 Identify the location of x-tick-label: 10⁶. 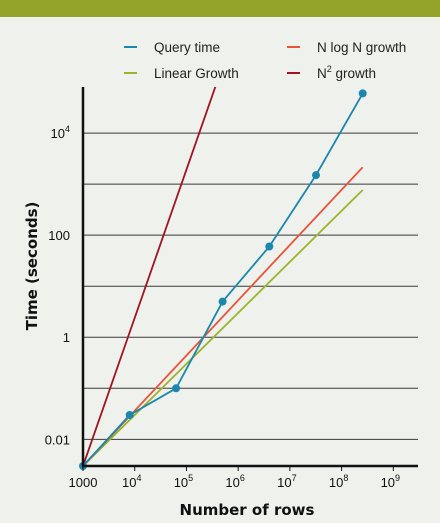
(234, 481).